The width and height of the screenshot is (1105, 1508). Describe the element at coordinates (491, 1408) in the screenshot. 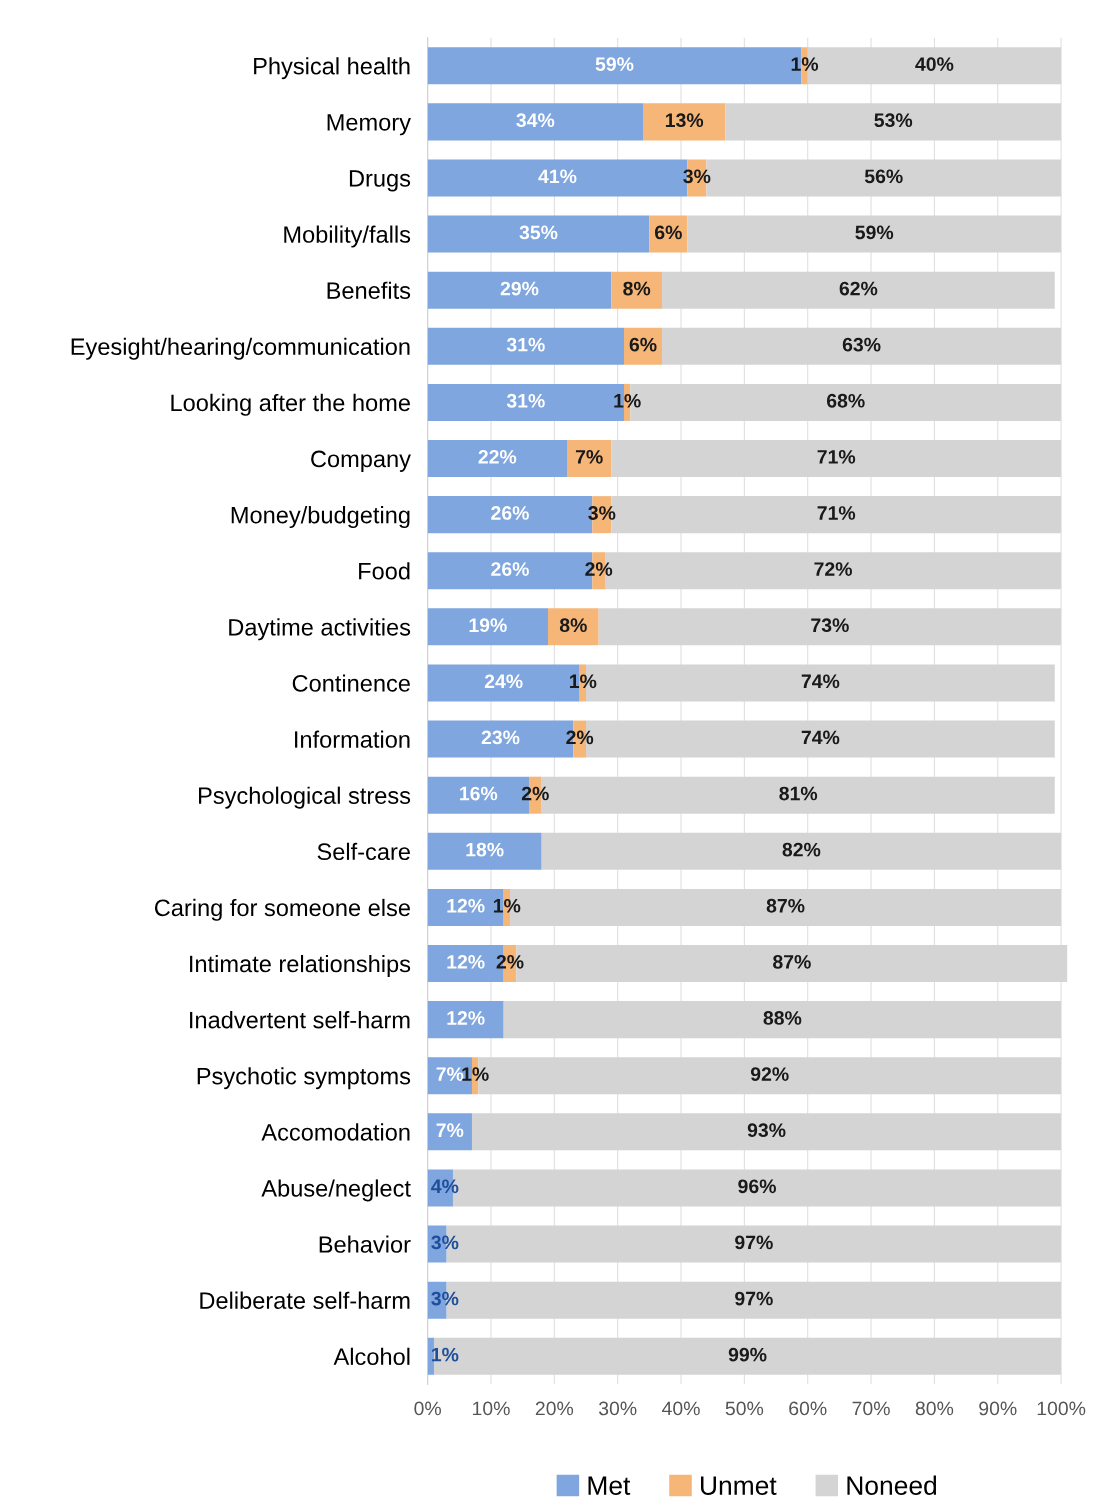

I see `x-tick-label: 10%` at that location.